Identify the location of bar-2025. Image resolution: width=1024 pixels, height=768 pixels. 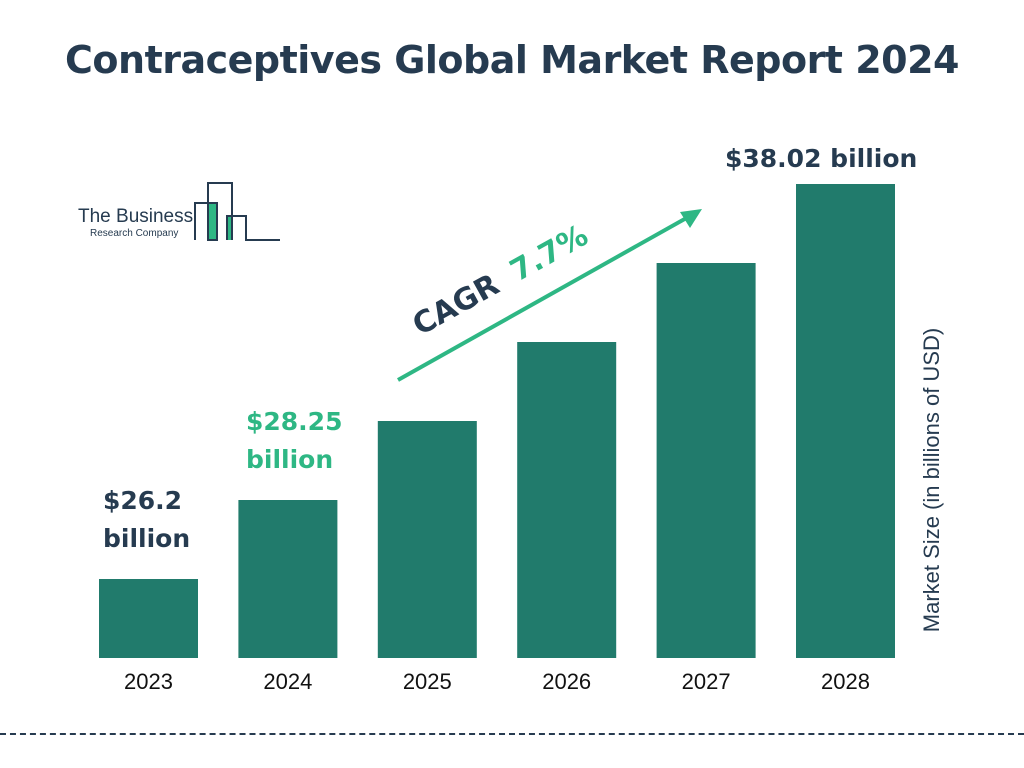
(427, 539).